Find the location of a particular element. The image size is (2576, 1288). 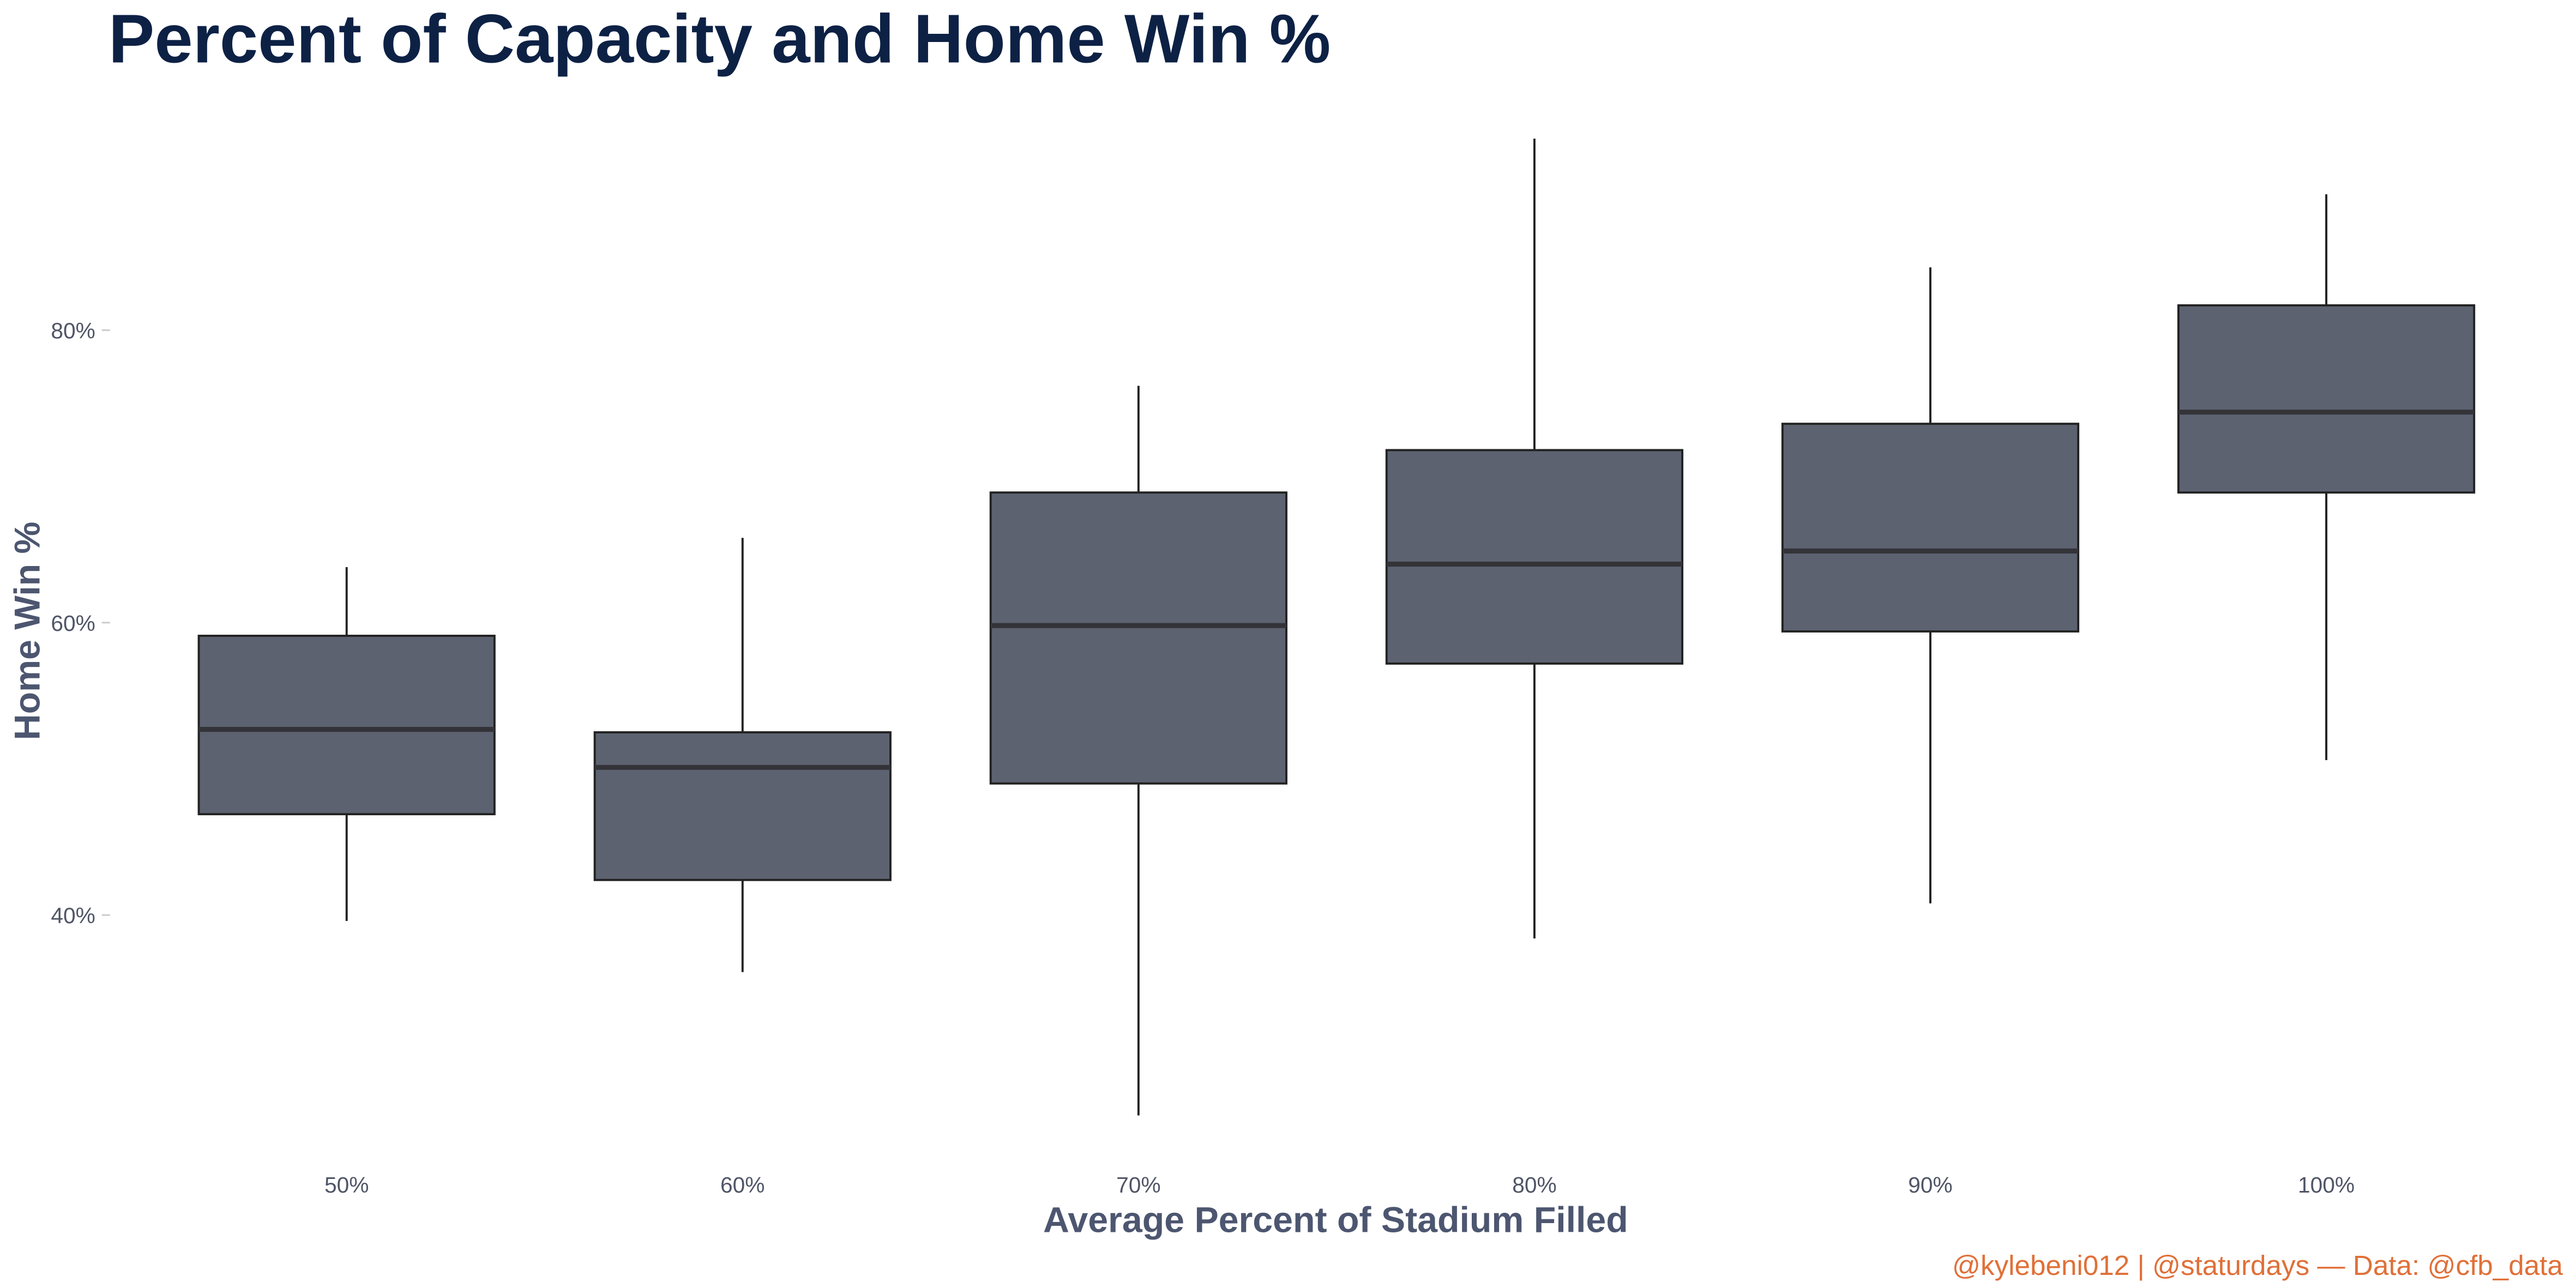

y-tick-label: 80% is located at coordinates (73, 331).